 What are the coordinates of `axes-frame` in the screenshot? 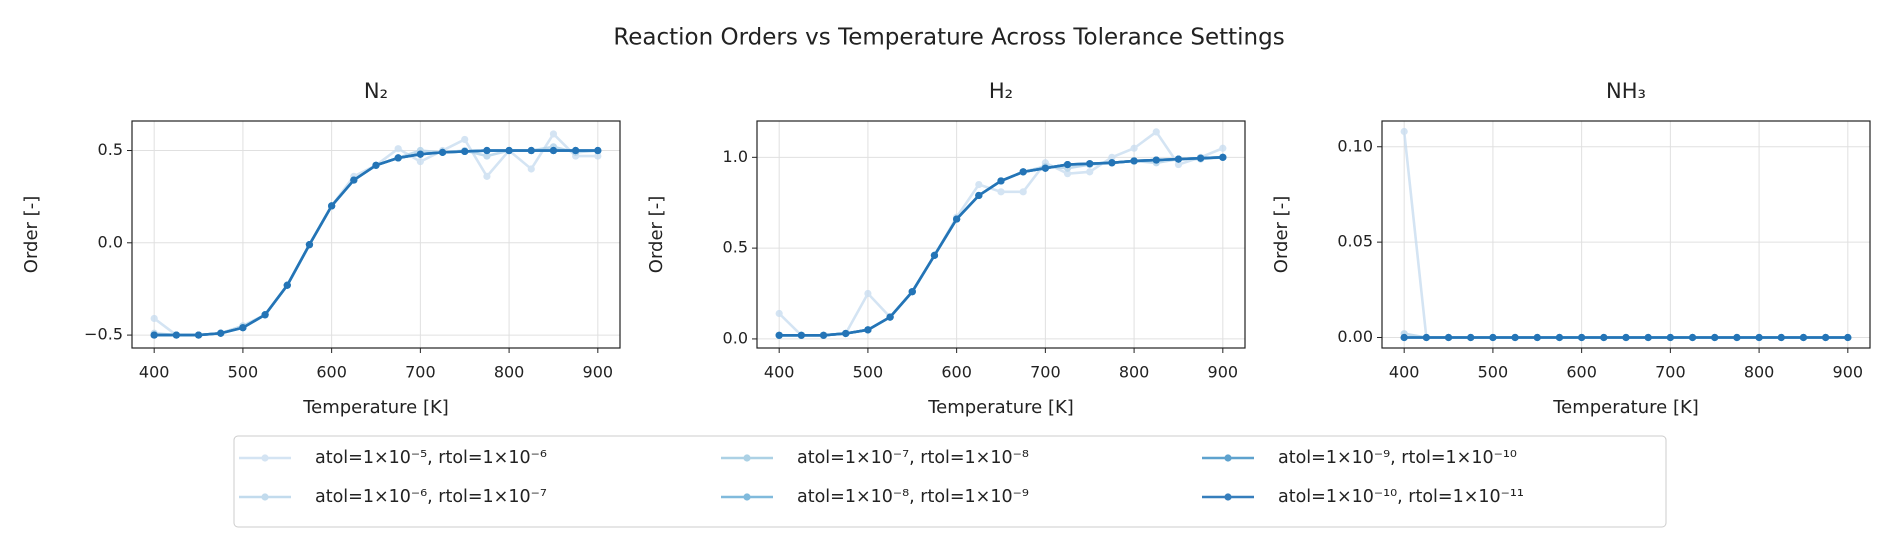 It's located at (1626, 234).